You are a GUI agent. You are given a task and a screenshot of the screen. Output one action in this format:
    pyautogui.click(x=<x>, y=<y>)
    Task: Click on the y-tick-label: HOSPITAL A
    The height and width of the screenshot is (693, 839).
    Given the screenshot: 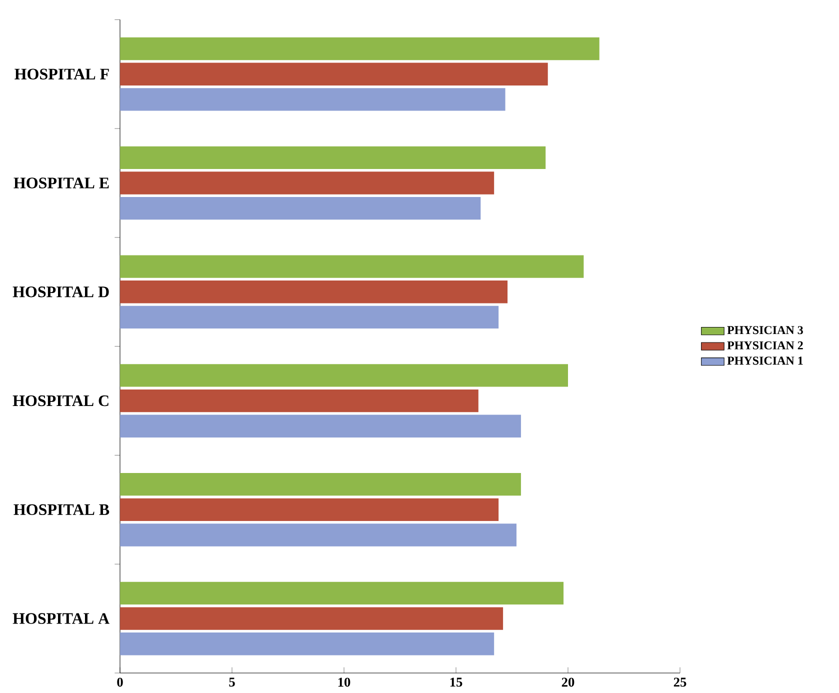 What is the action you would take?
    pyautogui.click(x=61, y=618)
    